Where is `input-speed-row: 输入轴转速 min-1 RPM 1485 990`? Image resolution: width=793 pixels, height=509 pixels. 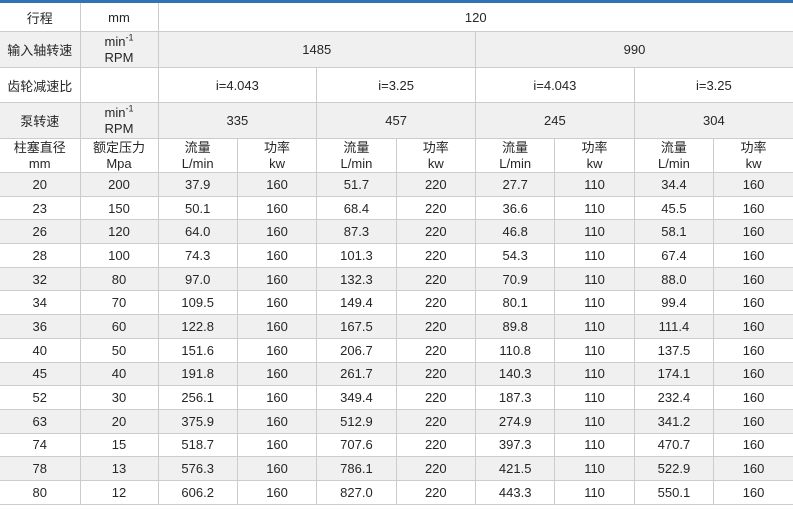 input-speed-row: 输入轴转速 min-1 RPM 1485 990 is located at coordinates (396, 49).